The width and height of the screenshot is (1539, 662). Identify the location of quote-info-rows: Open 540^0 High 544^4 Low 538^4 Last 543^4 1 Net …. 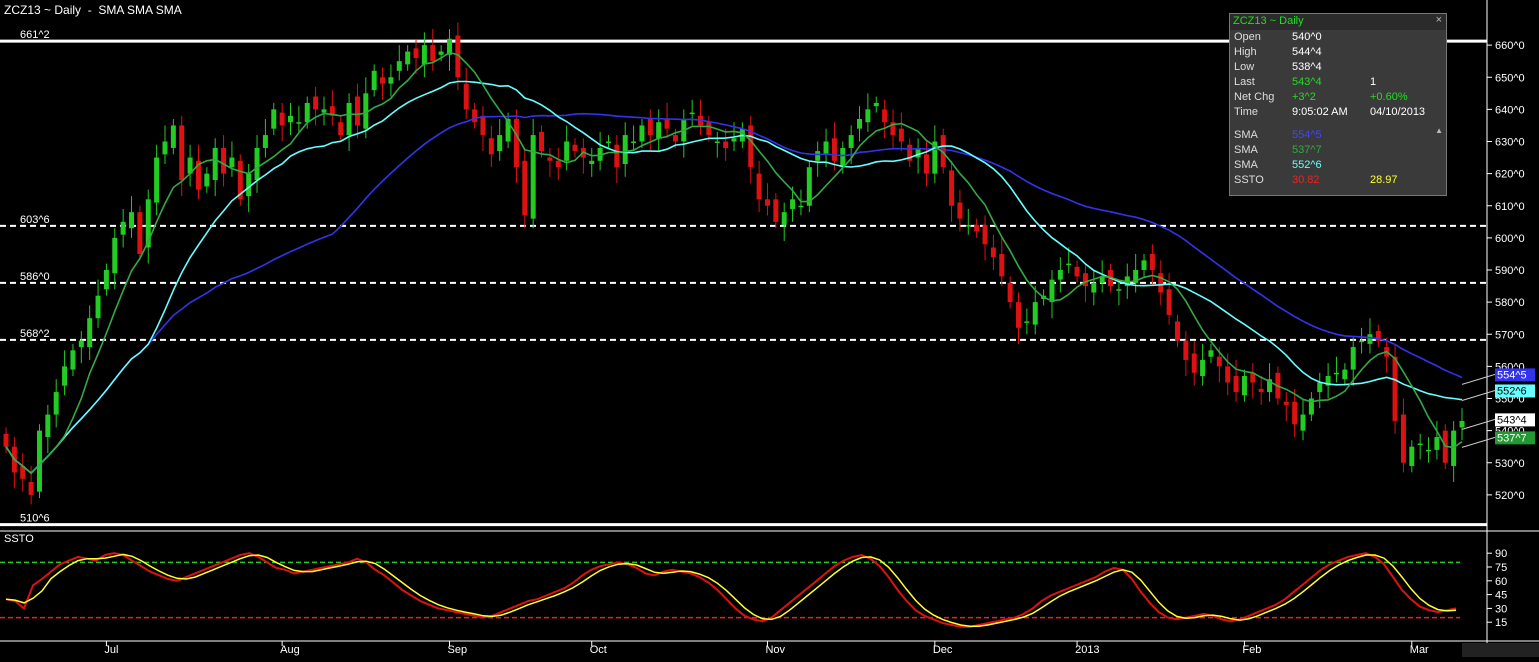
(1338, 109).